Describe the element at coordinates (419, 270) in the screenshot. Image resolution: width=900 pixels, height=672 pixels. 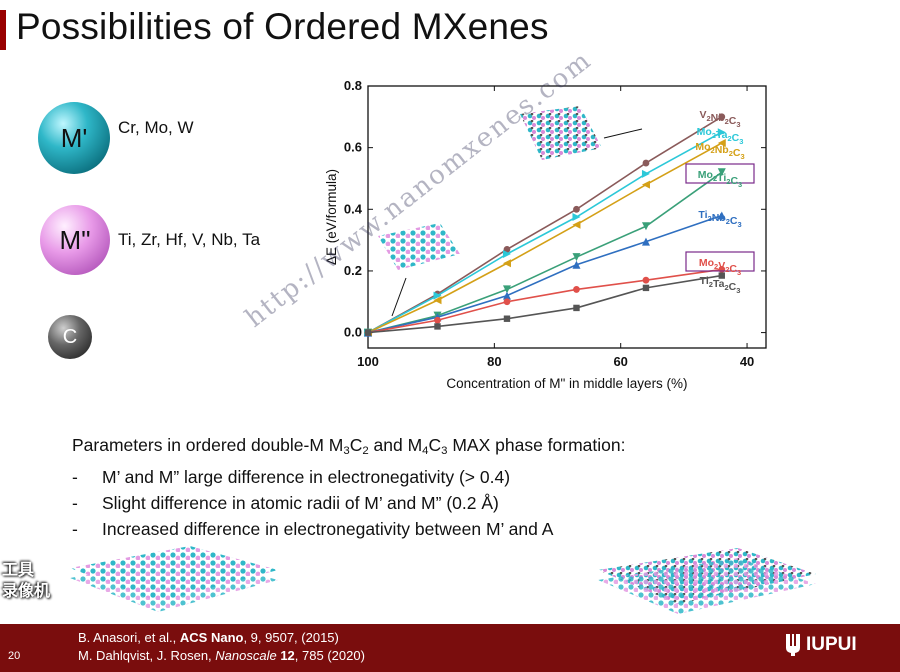
I see `structure-inset-left` at that location.